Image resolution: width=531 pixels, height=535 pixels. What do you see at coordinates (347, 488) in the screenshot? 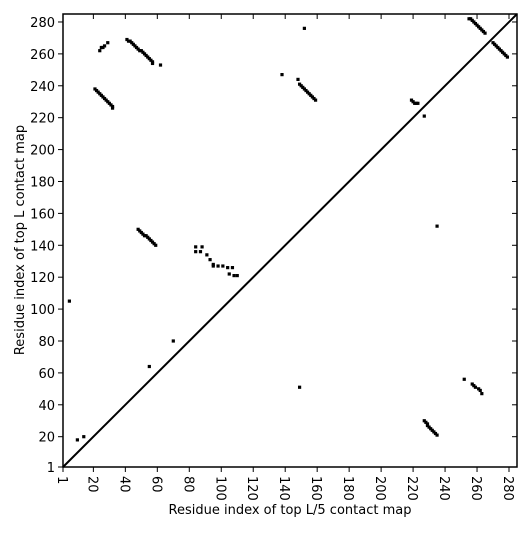
I see `x-tick-label: 180` at bounding box center [347, 488].